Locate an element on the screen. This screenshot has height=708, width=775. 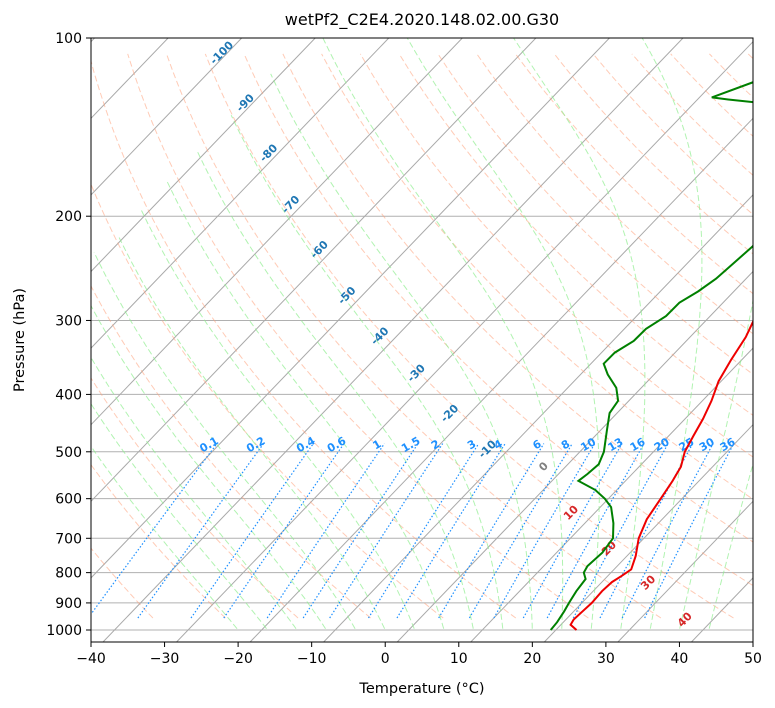
x-tick-label: −40 is located at coordinates (91, 659).